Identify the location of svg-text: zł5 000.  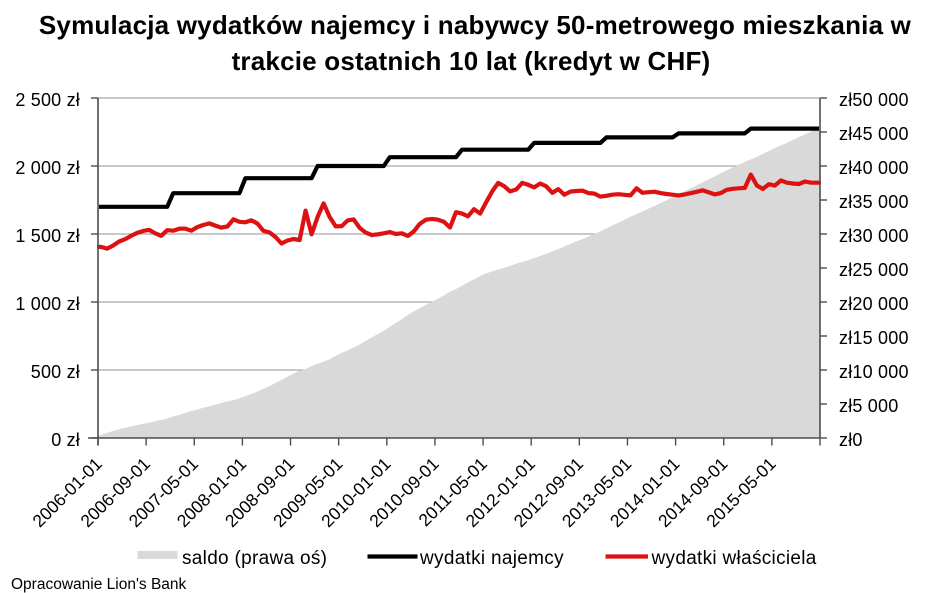
(868, 406).